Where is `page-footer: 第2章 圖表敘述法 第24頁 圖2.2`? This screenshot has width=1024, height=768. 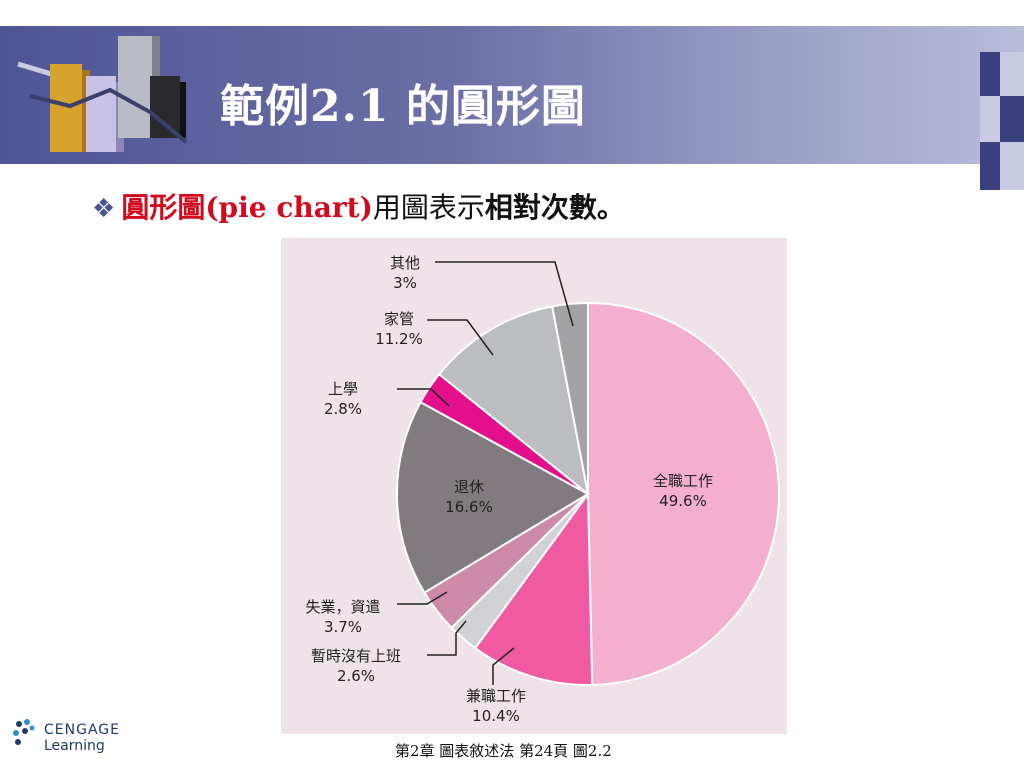 page-footer: 第2章 圖表敘述法 第24頁 圖2.2 is located at coordinates (503, 751).